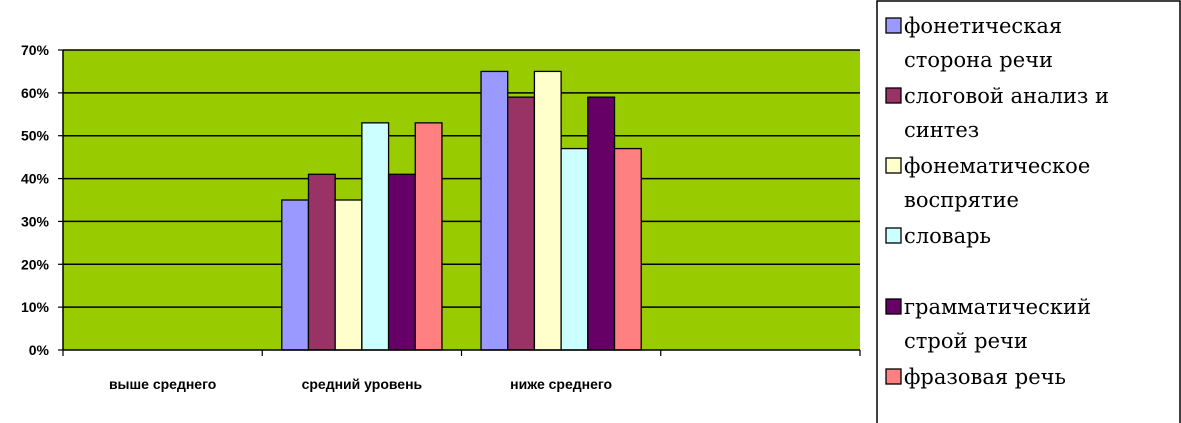  What do you see at coordinates (35, 50) in the screenshot?
I see `y-tick-label: 70%` at bounding box center [35, 50].